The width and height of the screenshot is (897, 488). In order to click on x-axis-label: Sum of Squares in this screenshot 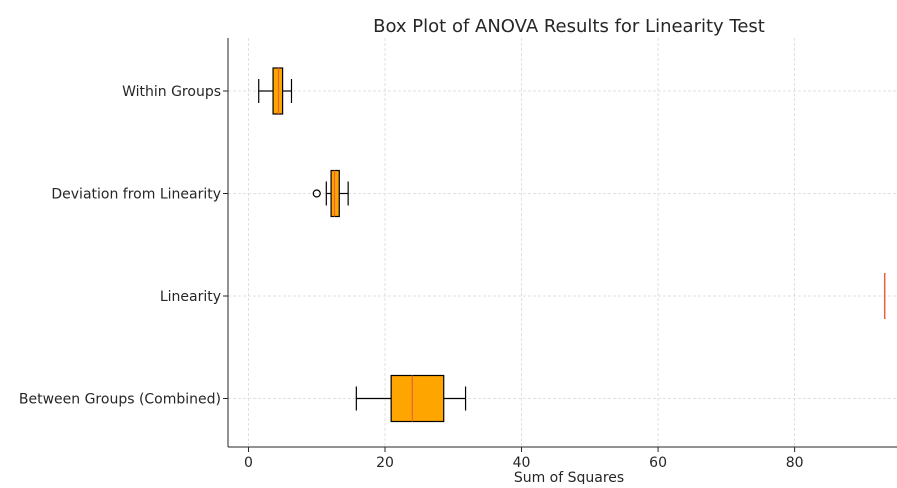, I will do `click(569, 477)`.